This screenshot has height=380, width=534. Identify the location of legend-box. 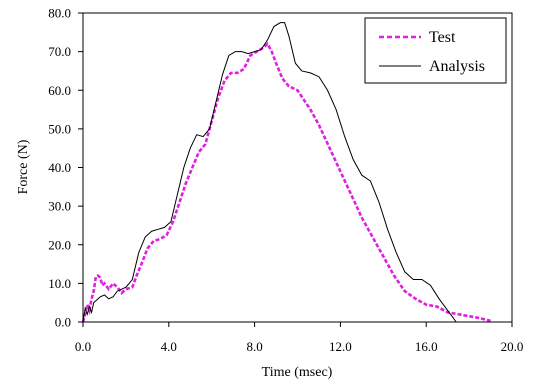
(435, 50).